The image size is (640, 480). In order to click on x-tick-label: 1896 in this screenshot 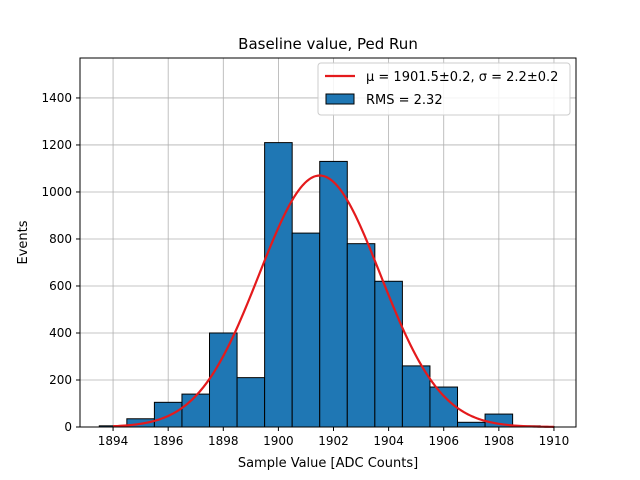, I will do `click(168, 441)`.